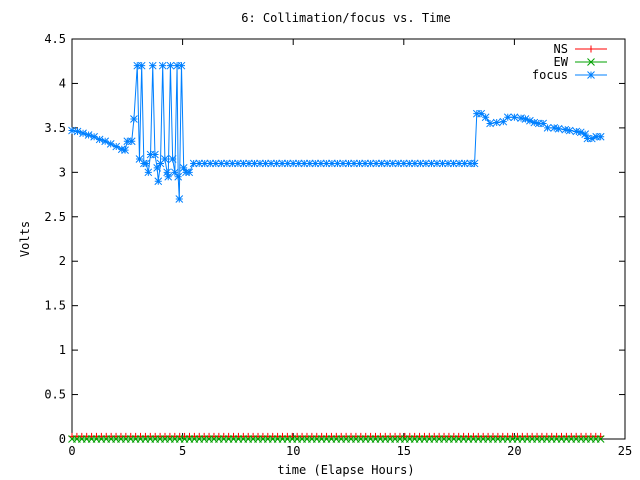 This screenshot has height=480, width=640. What do you see at coordinates (55, 395) in the screenshot?
I see `y-tick-label: 0.5` at bounding box center [55, 395].